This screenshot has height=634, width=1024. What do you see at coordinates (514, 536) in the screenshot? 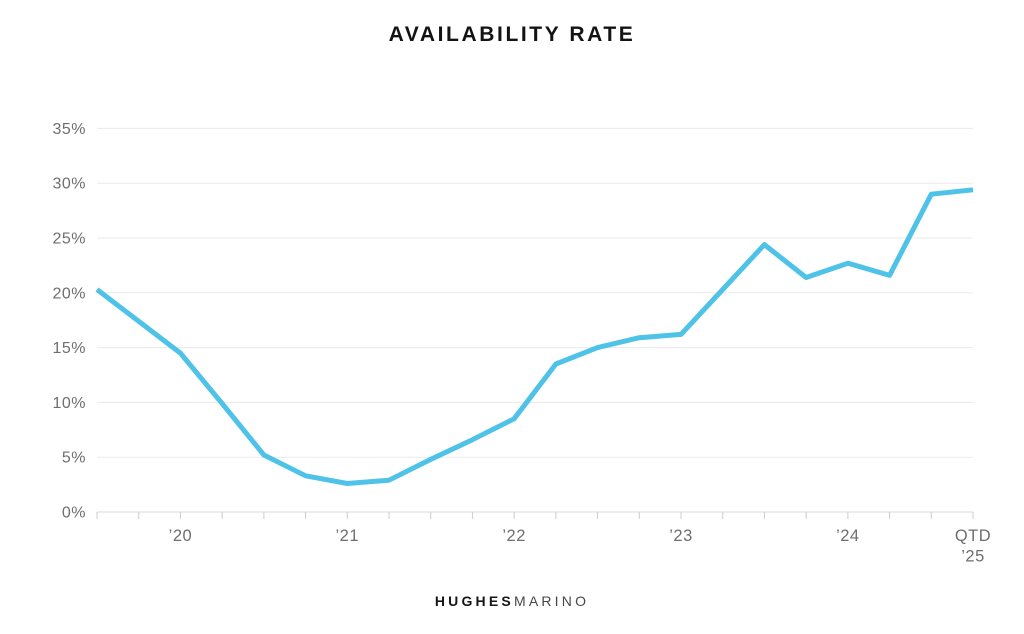
I see `x-axis-tick-label: ’22` at bounding box center [514, 536].